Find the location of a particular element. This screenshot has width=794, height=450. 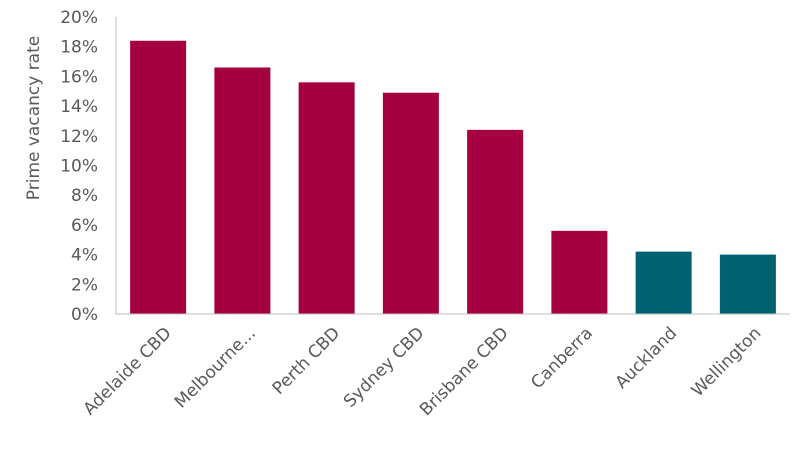

x-tick-label: Adelaide CBD is located at coordinates (128, 371).